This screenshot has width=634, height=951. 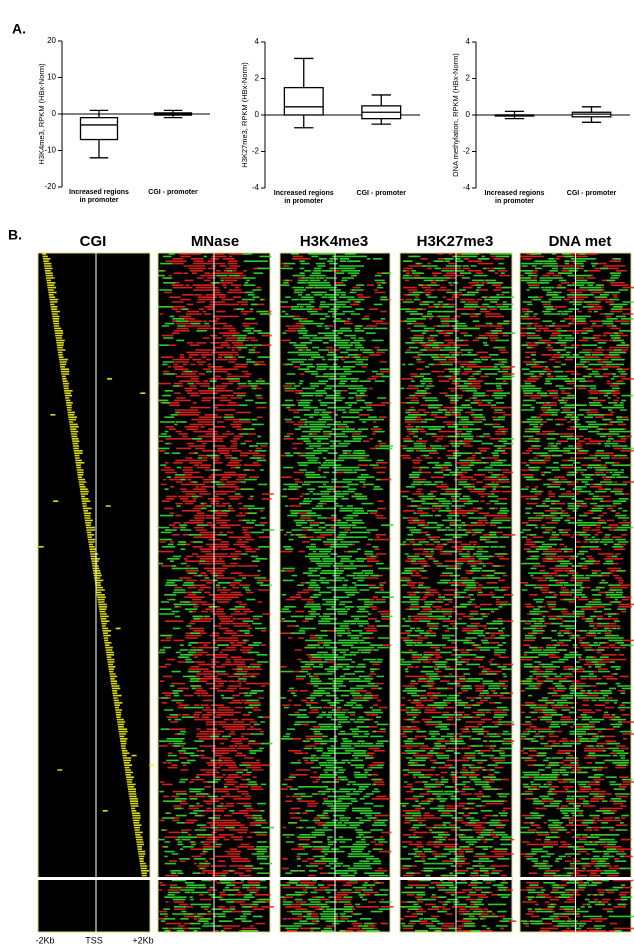 What do you see at coordinates (19, 29) in the screenshot?
I see `panel-label: A.` at bounding box center [19, 29].